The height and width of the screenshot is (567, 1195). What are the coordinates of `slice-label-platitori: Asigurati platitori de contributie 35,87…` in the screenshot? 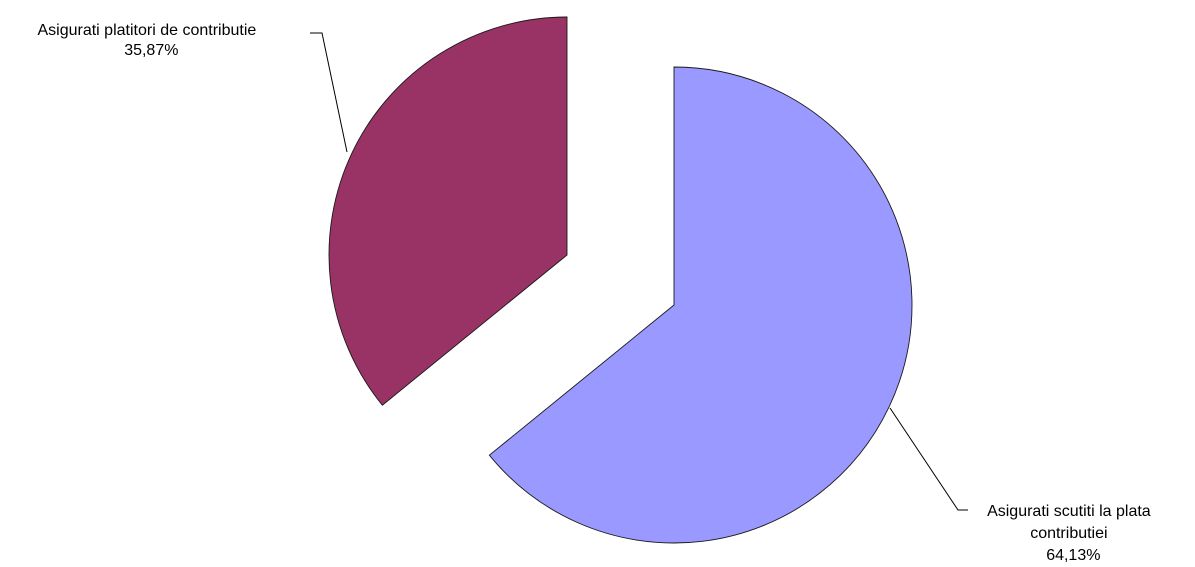 It's located at (157, 40).